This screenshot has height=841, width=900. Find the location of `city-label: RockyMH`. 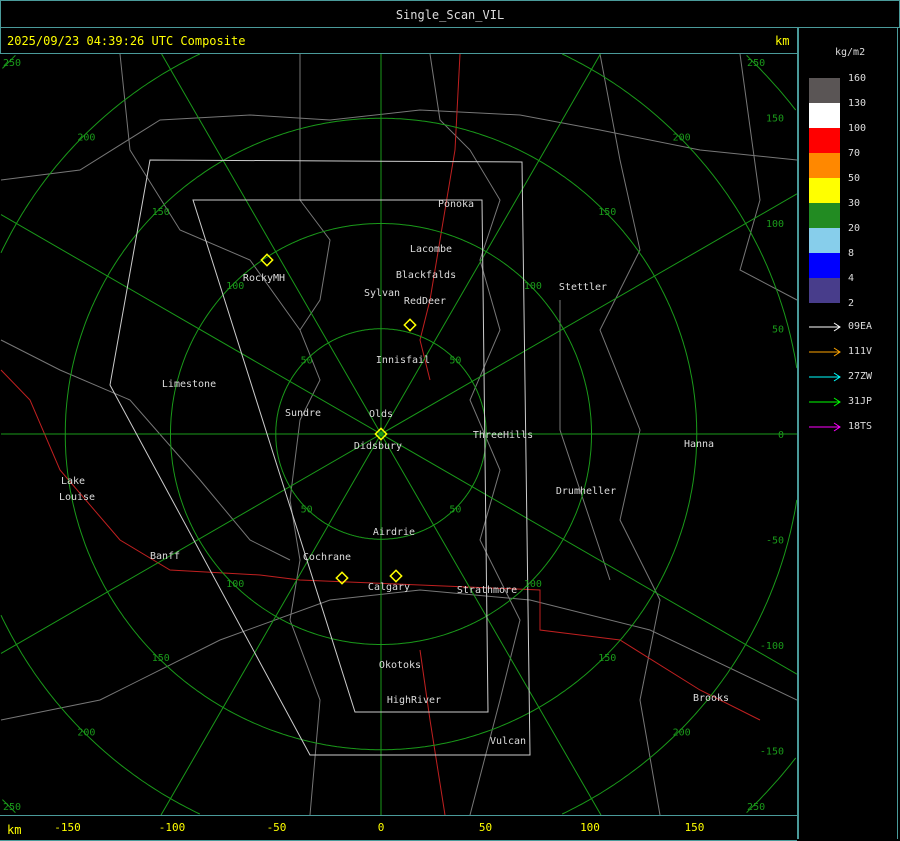

city-label: RockyMH is located at coordinates (264, 278).